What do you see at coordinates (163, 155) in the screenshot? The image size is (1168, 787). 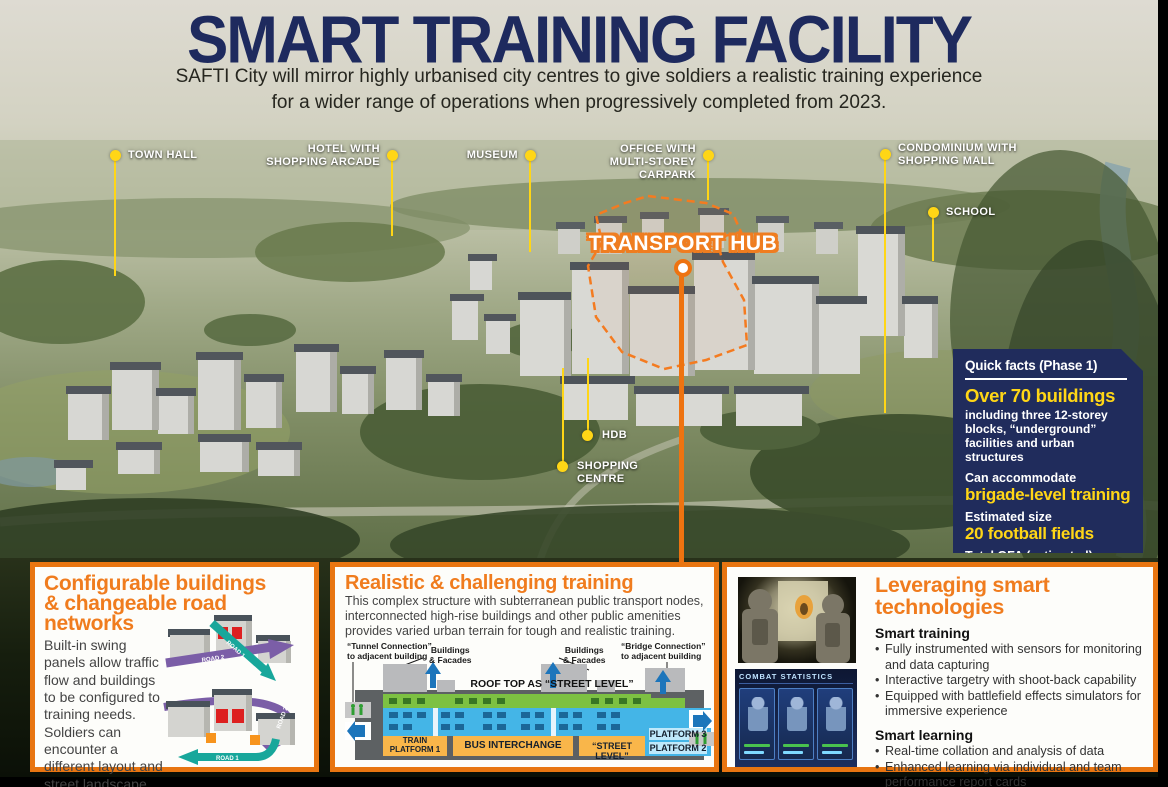 I see `map-label-town-hall: TOWN HALL` at bounding box center [163, 155].